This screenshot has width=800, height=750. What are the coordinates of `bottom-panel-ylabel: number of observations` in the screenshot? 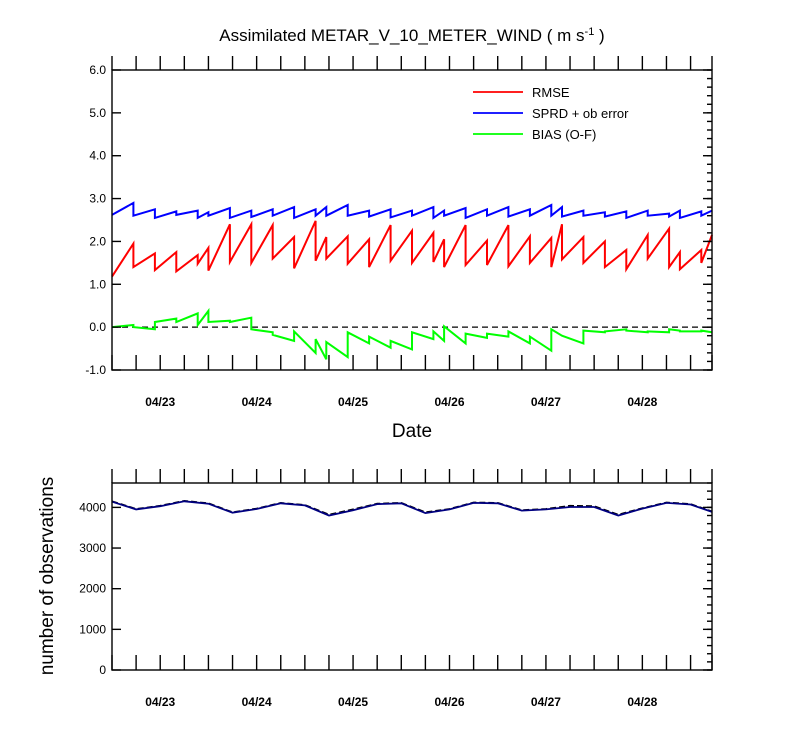 It's located at (47, 576).